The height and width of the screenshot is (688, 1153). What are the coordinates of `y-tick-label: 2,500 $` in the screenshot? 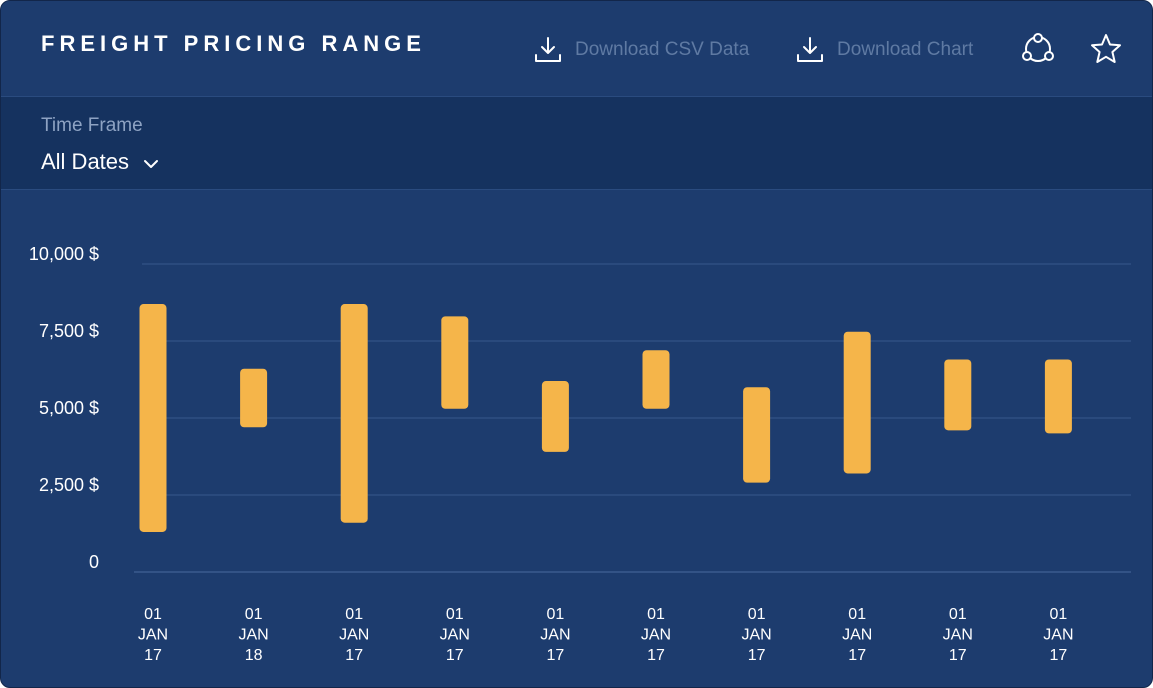 It's located at (69, 485).